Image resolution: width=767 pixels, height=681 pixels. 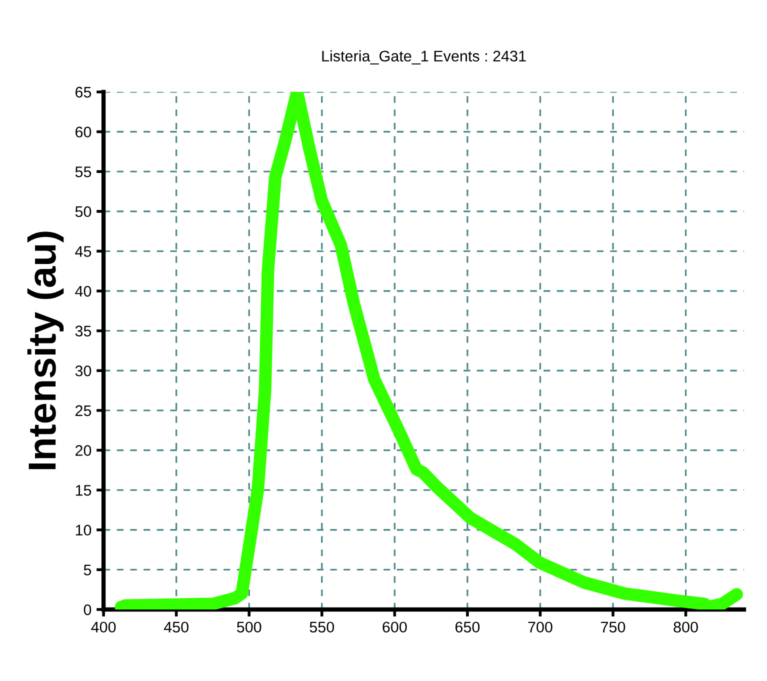 What do you see at coordinates (103, 627) in the screenshot?
I see `x-tick-label: 400` at bounding box center [103, 627].